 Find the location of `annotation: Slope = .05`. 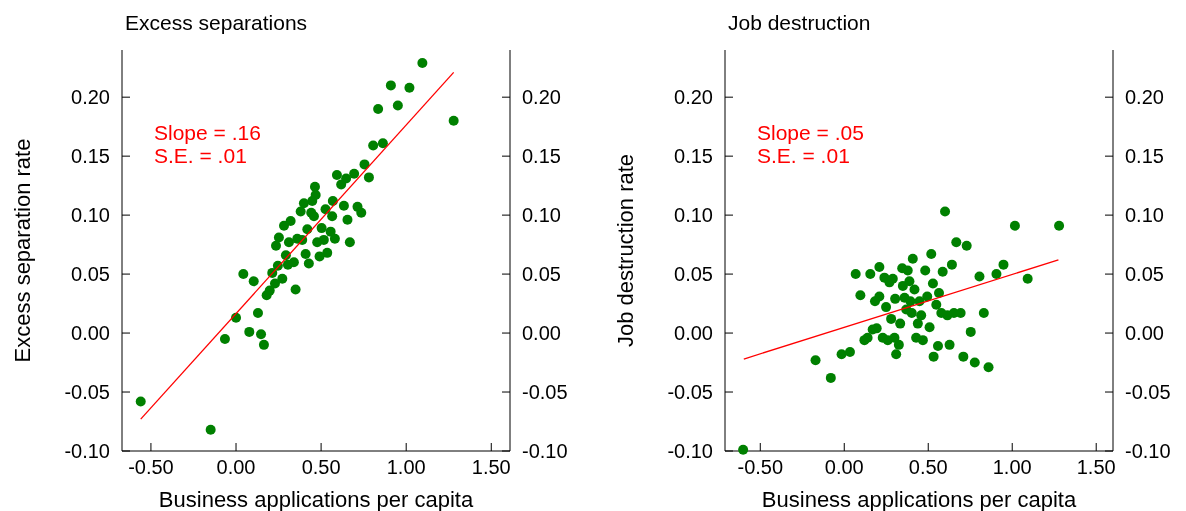

annotation: Slope = .05 is located at coordinates (810, 132).